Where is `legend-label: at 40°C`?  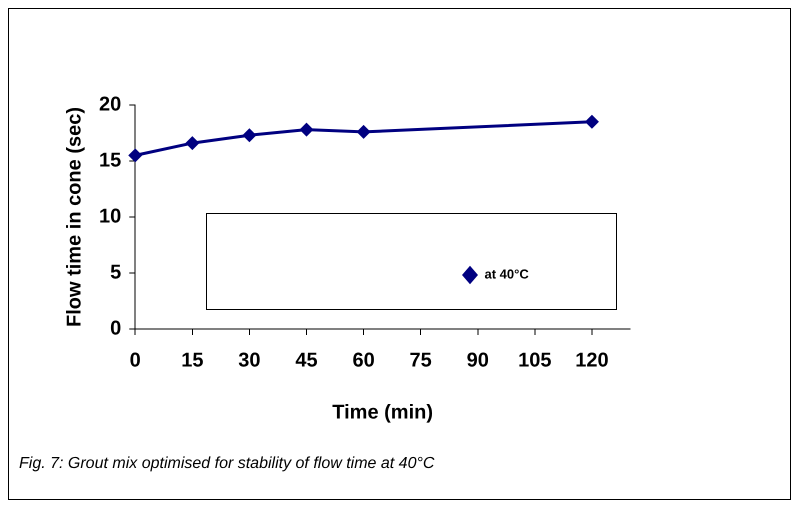
legend-label: at 40°C is located at coordinates (507, 274).